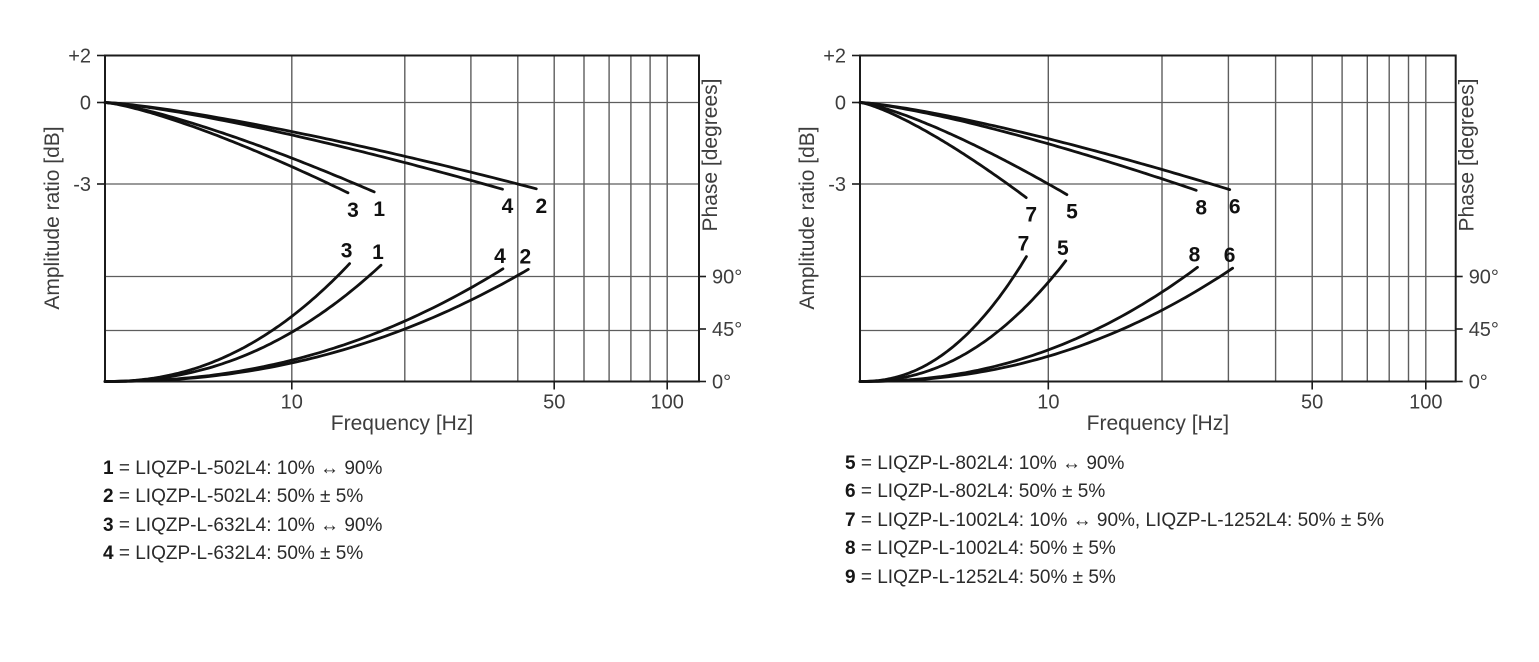 The image size is (1539, 662). I want to click on legend-curve-number: 3, so click(108, 525).